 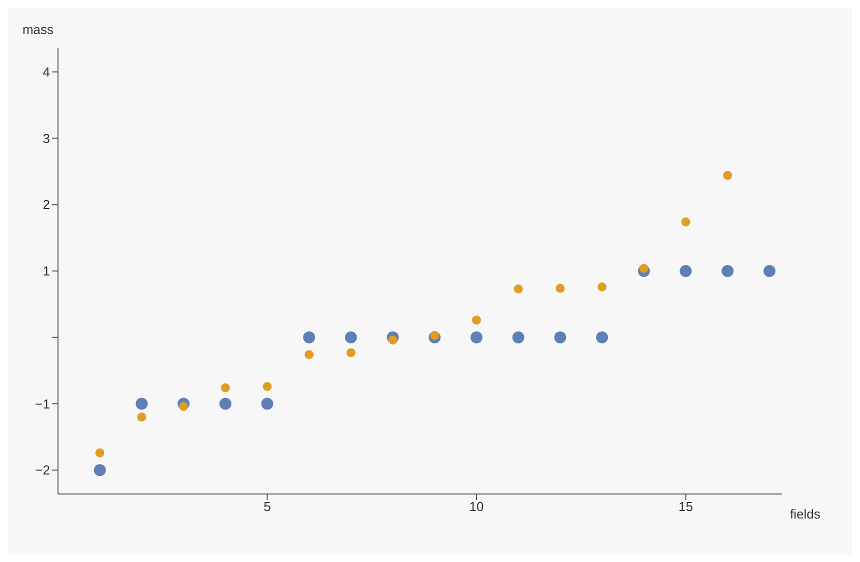 What do you see at coordinates (38, 29) in the screenshot?
I see `y-axis-title: mass` at bounding box center [38, 29].